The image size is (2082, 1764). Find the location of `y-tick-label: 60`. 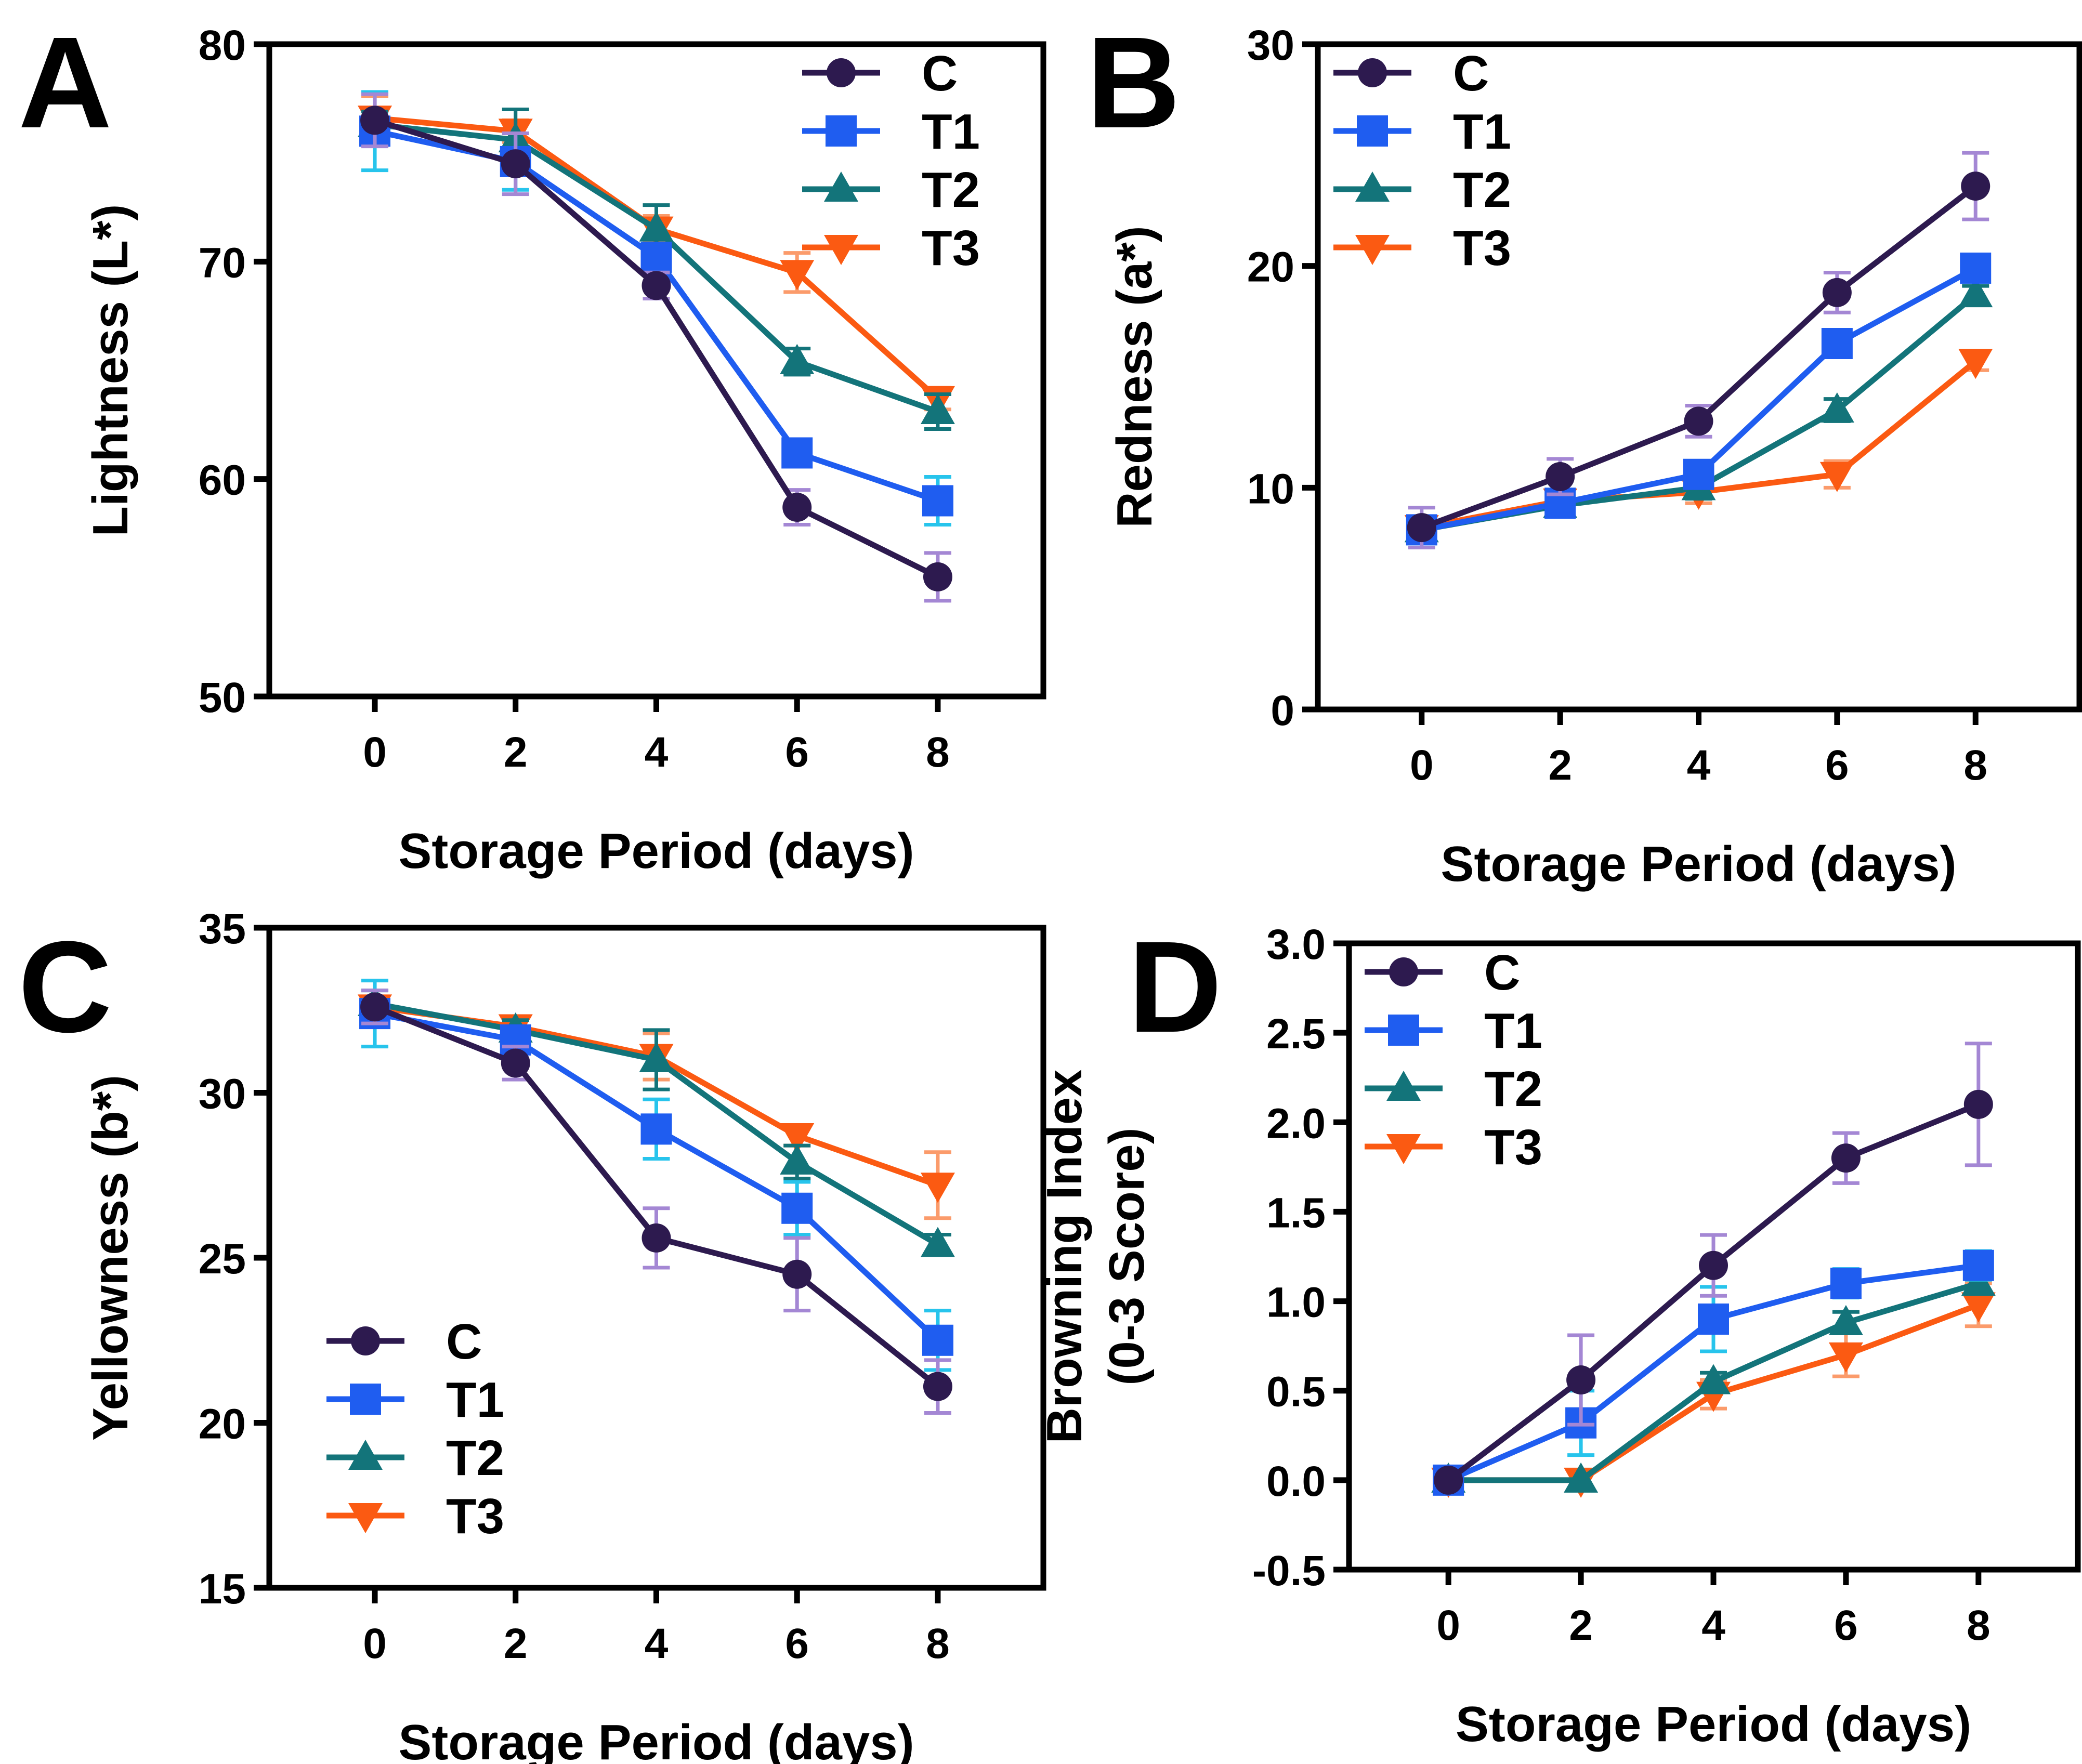

y-tick-label: 60 is located at coordinates (222, 480).